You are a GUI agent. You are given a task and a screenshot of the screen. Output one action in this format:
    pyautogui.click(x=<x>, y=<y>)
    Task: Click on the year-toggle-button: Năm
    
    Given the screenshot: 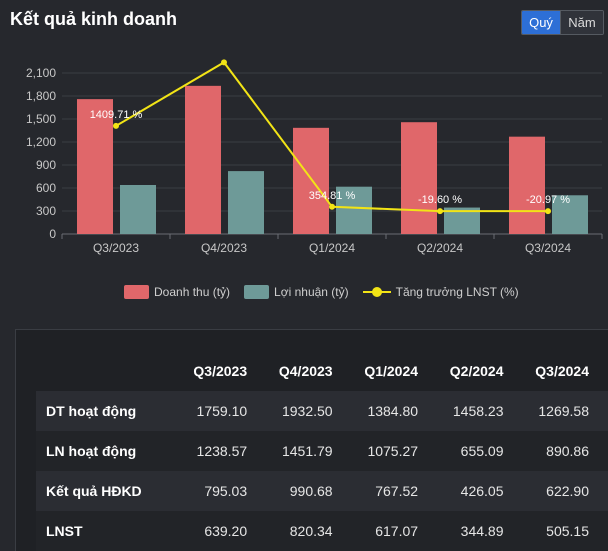 What is the action you would take?
    pyautogui.click(x=581, y=22)
    